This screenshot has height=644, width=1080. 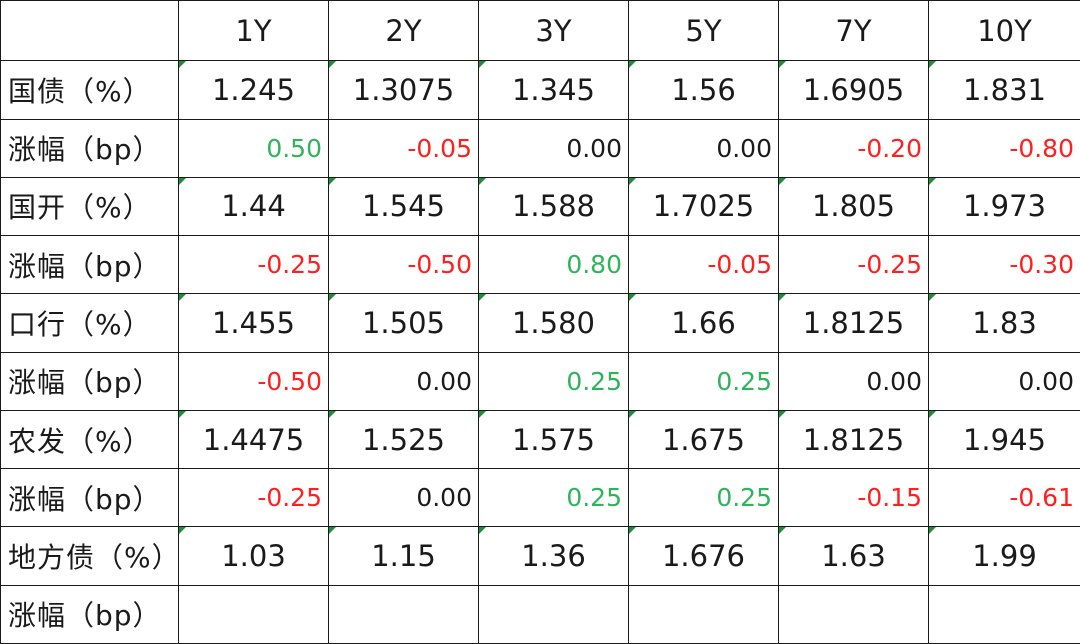 What do you see at coordinates (553, 31) in the screenshot?
I see `column-header-3y: 3Y` at bounding box center [553, 31].